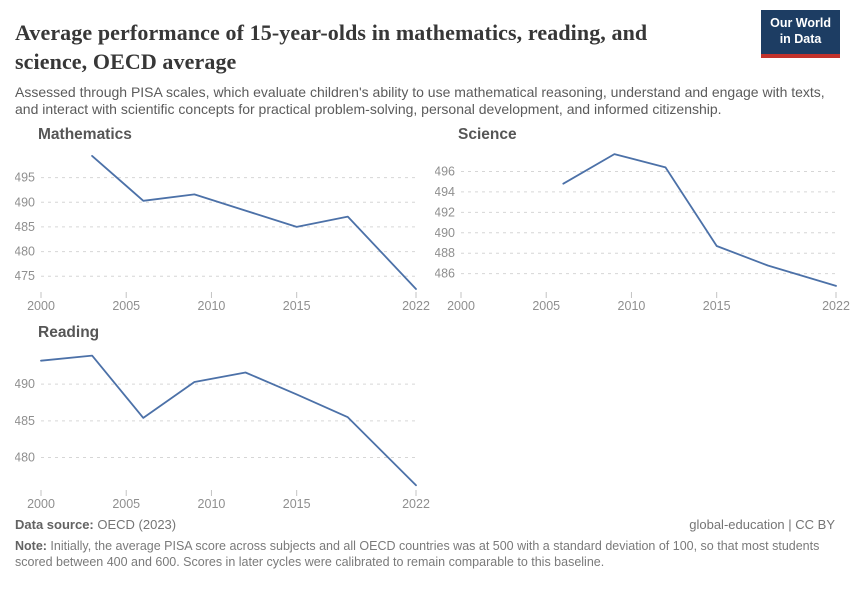  I want to click on y-tick-label: 492, so click(445, 212).